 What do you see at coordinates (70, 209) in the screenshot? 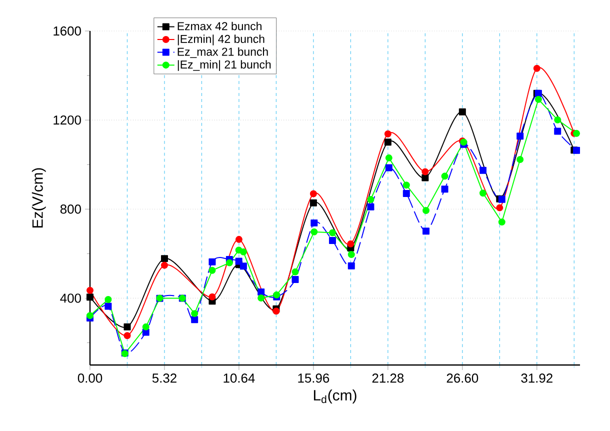
I see `y-tick-label: 800` at bounding box center [70, 209].